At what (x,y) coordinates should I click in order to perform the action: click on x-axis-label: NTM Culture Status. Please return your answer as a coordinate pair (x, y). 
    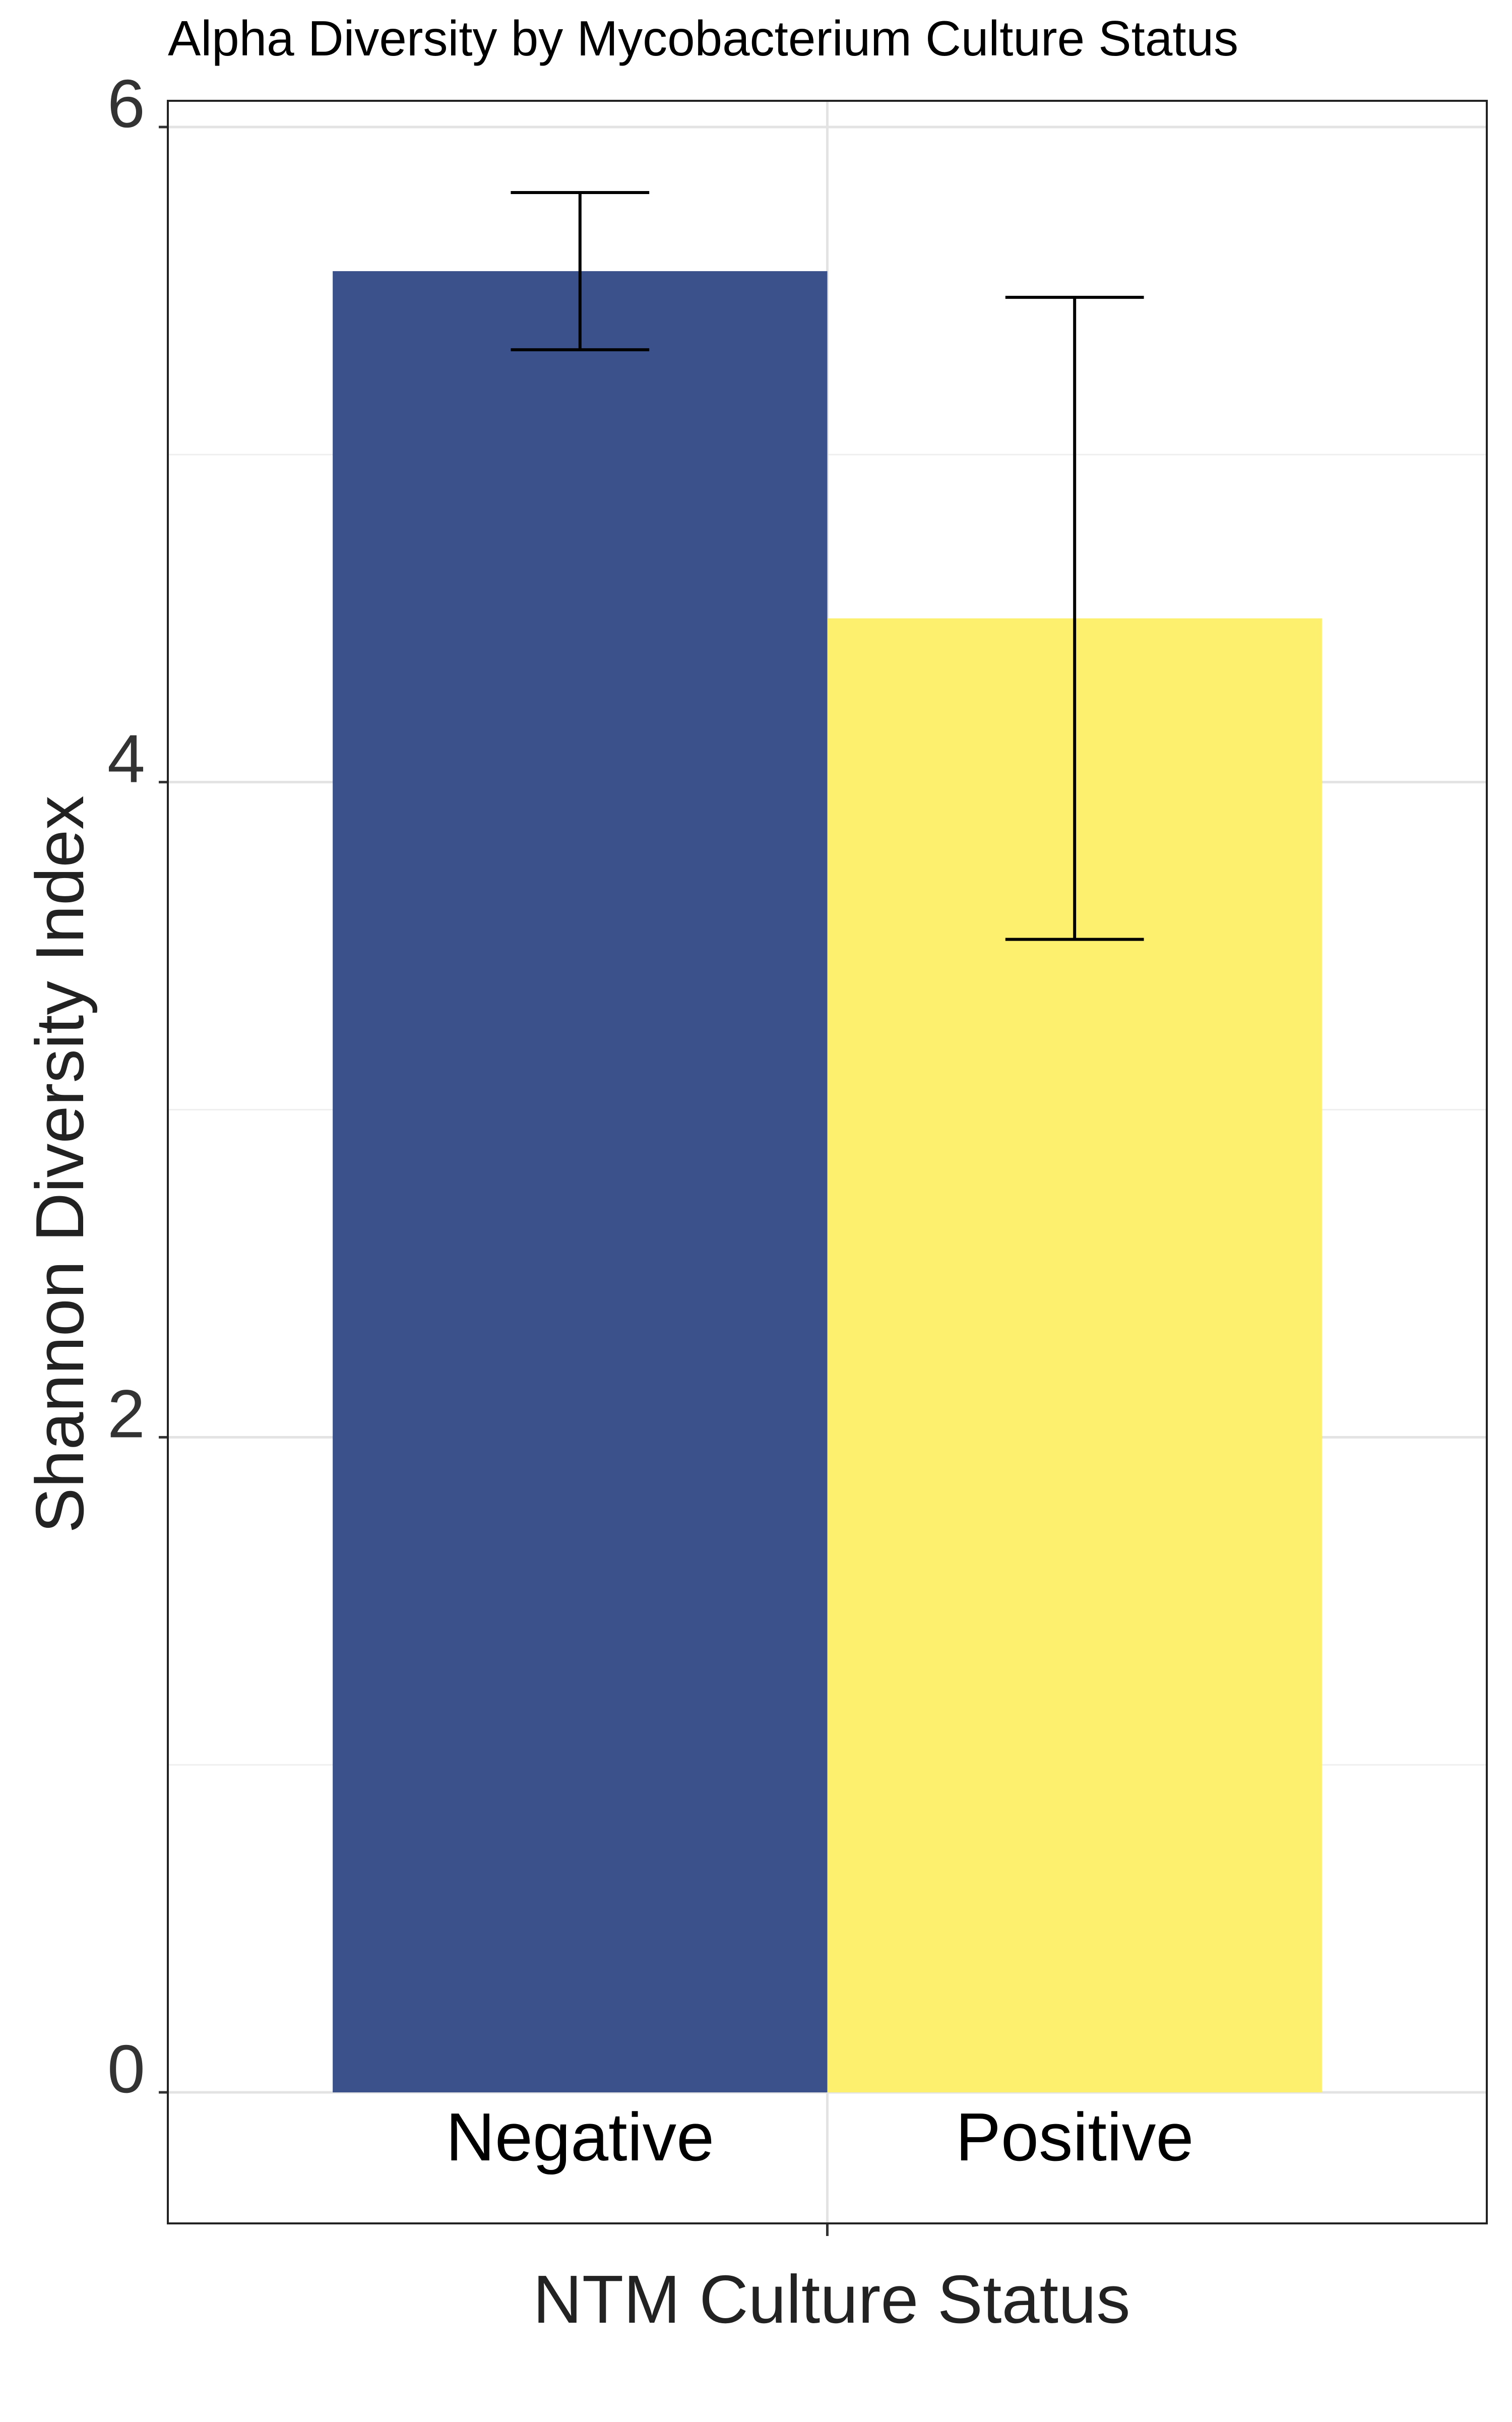
    Looking at the image, I should click on (832, 2299).